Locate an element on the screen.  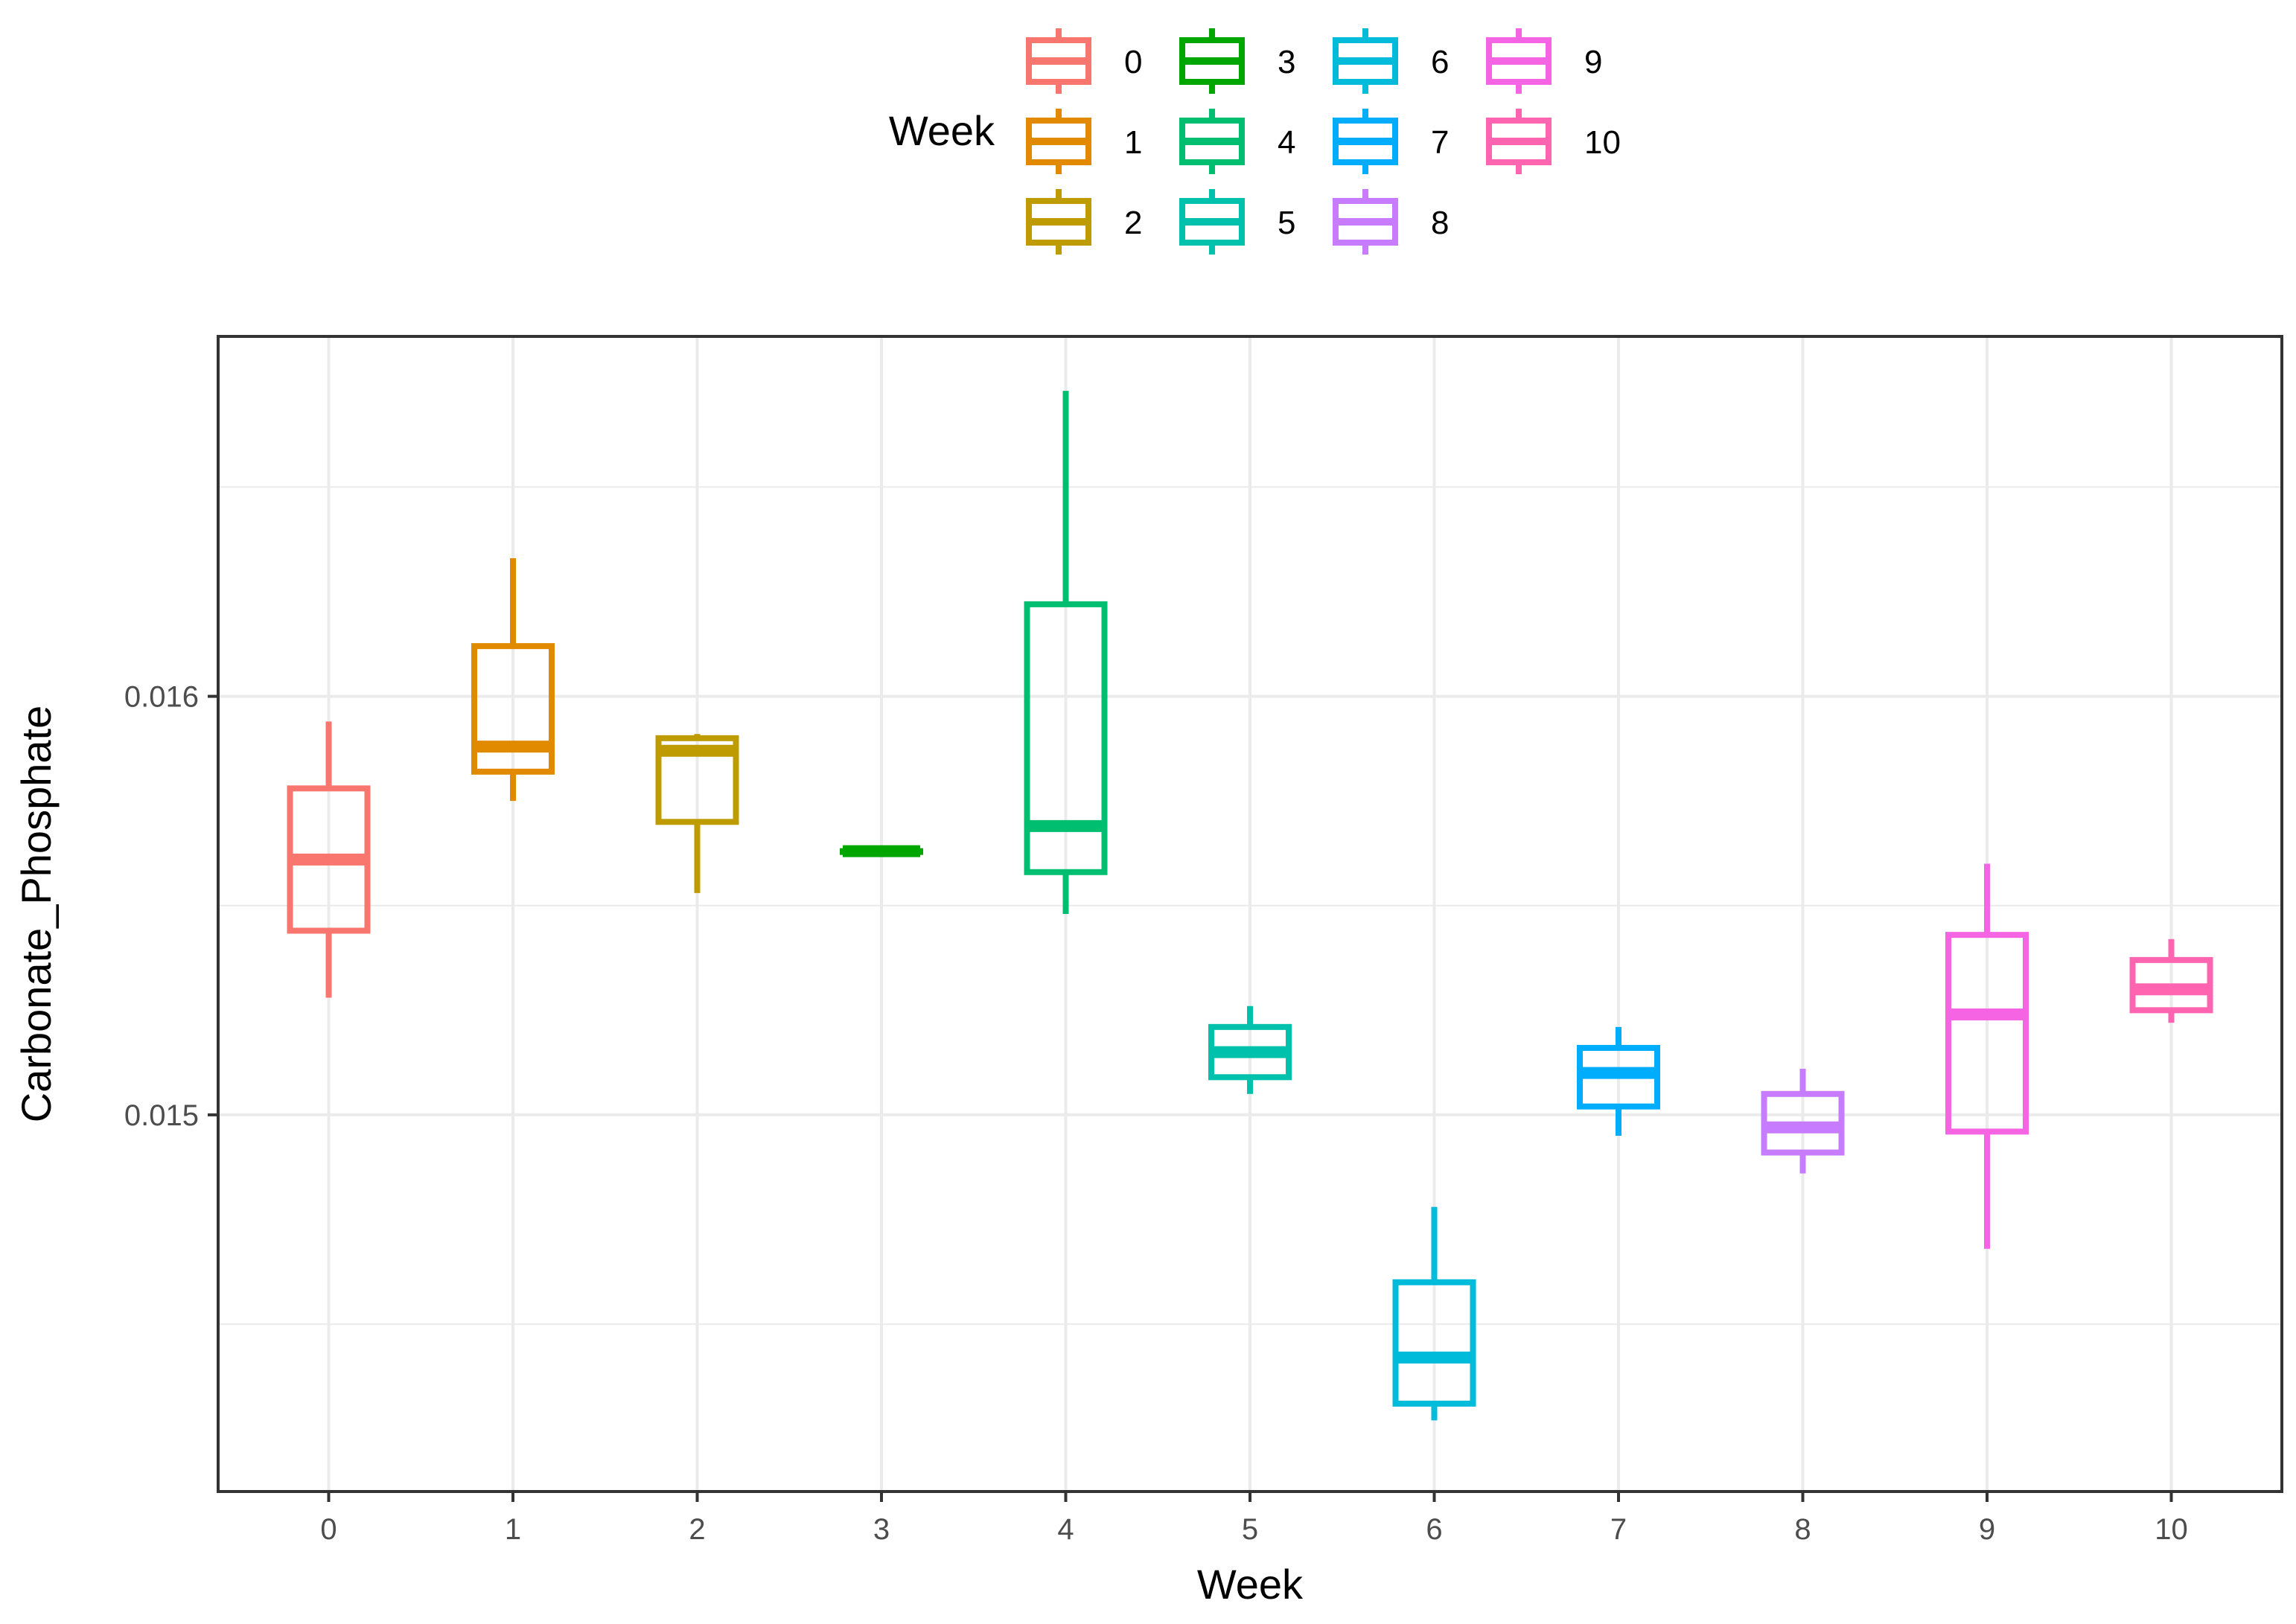
legend-item-3: 3 is located at coordinates (1237, 61).